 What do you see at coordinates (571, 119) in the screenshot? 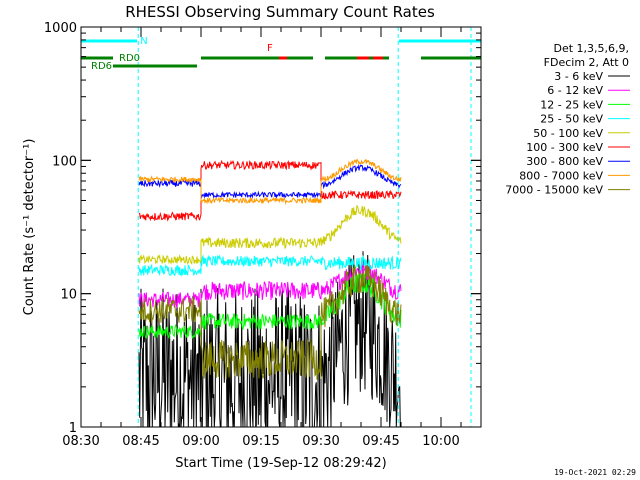
I see `legend-label: 25 - 50 keV` at bounding box center [571, 119].